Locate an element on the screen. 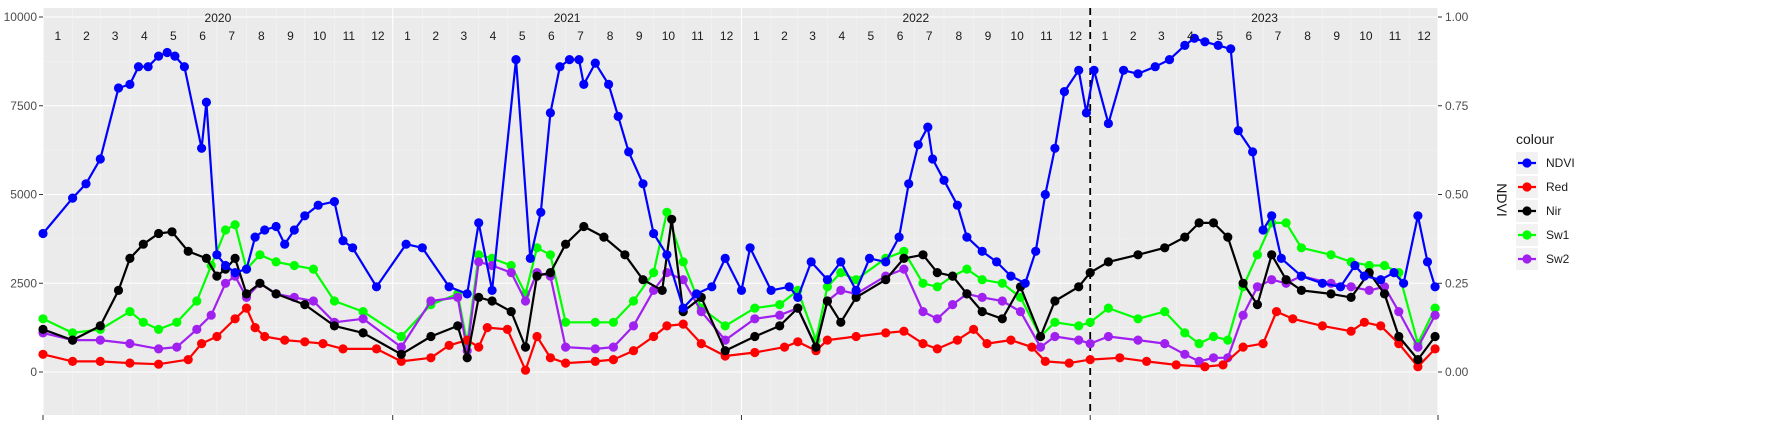 The height and width of the screenshot is (442, 1773). month-label: 2 is located at coordinates (784, 36).